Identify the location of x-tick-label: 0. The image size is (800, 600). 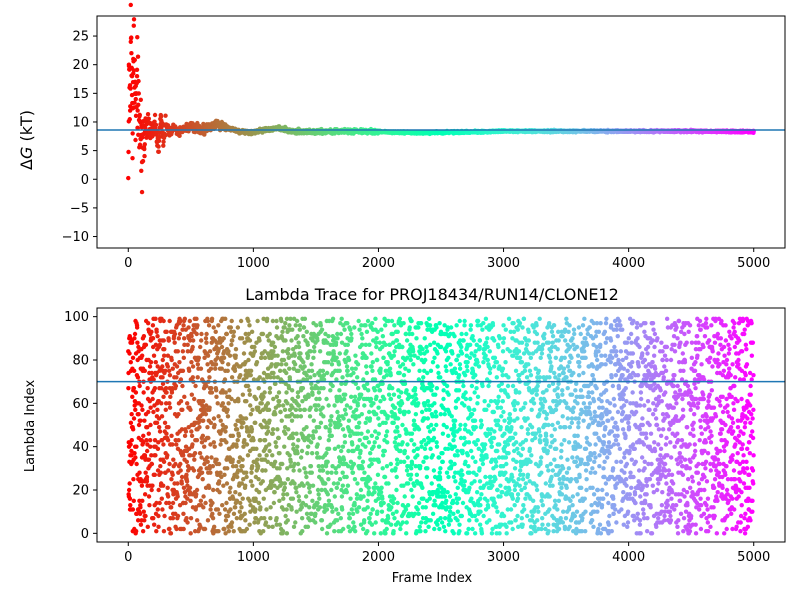
(128, 263).